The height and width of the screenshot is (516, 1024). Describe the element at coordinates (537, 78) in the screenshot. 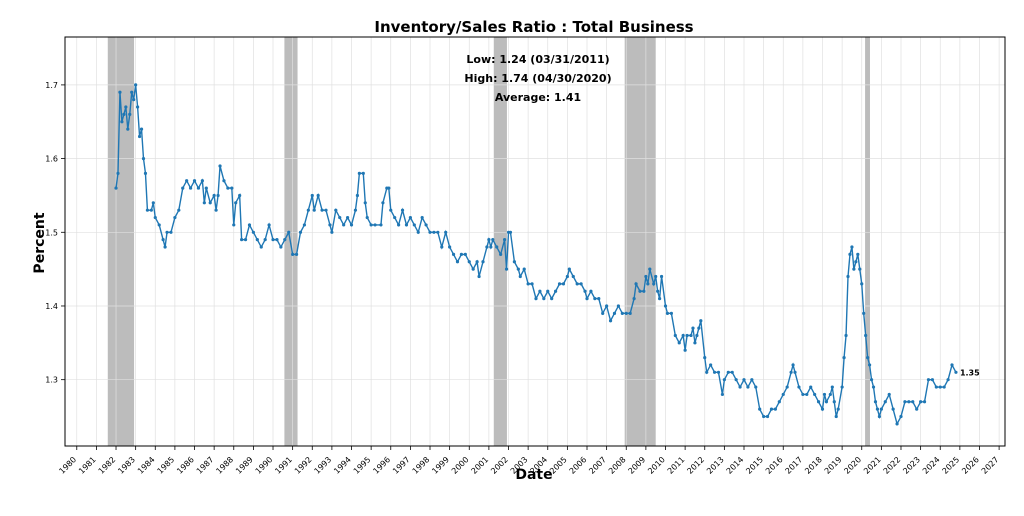

I see `annotation-high: High: 1.74 (04/30/2020)` at that location.